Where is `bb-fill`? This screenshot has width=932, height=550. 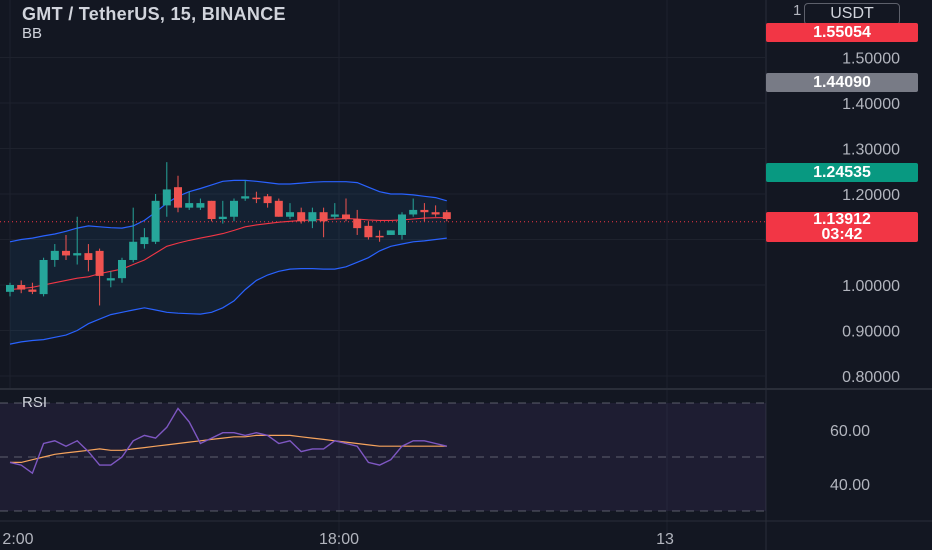 bb-fill is located at coordinates (228, 262).